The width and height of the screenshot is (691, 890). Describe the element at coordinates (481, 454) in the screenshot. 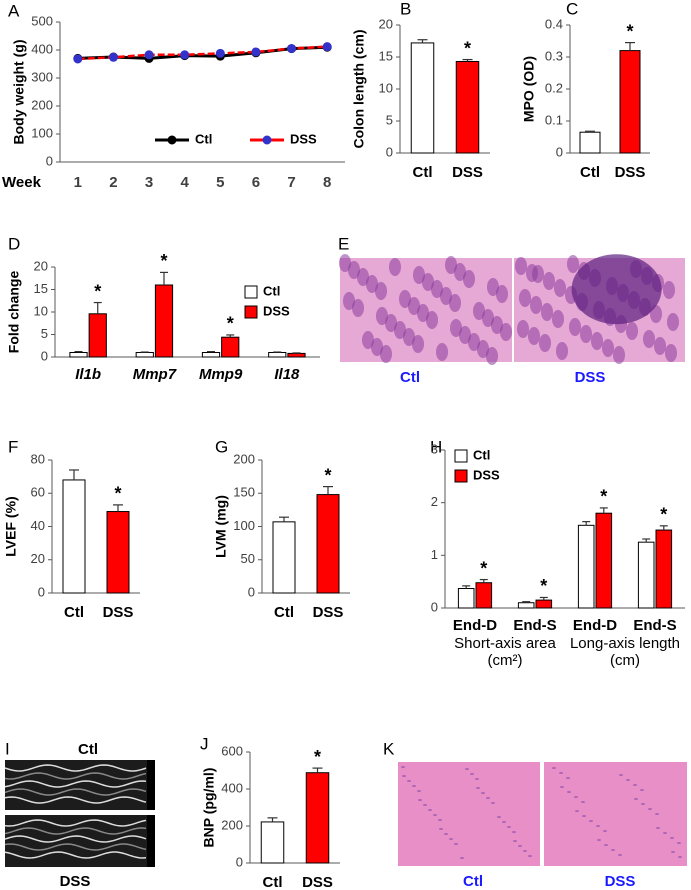

I see `legend-label: Ctl` at that location.